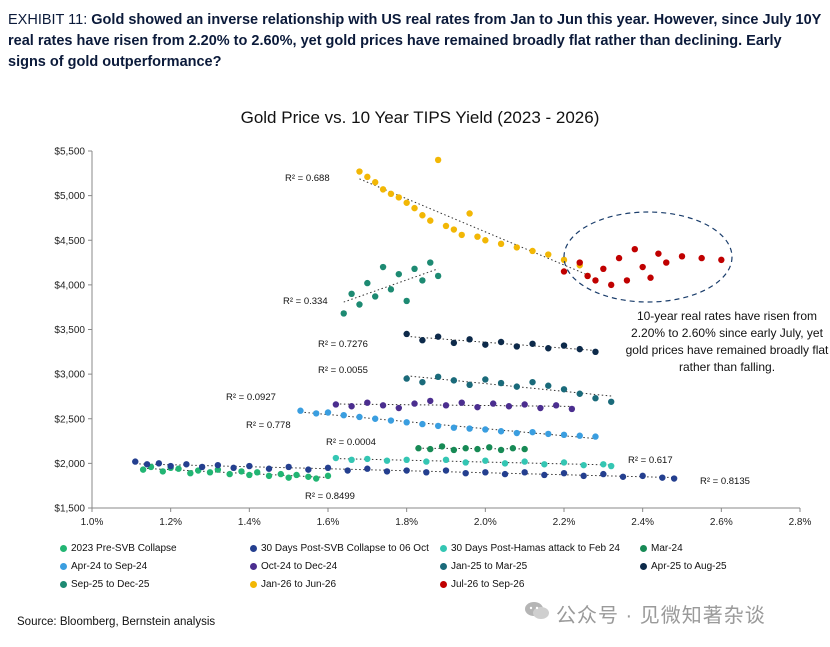 Image resolution: width=830 pixels, height=647 pixels. I want to click on y-tick-label: $4,500, so click(69, 241).